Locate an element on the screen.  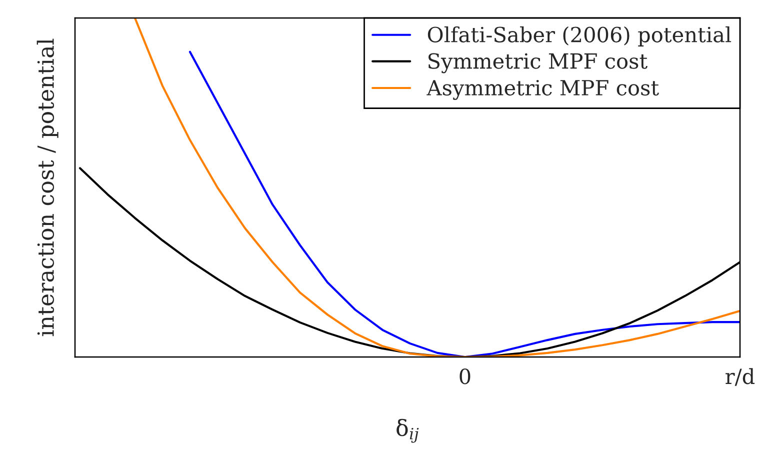
legend-label: Symmetric MPF cost is located at coordinates (538, 63).